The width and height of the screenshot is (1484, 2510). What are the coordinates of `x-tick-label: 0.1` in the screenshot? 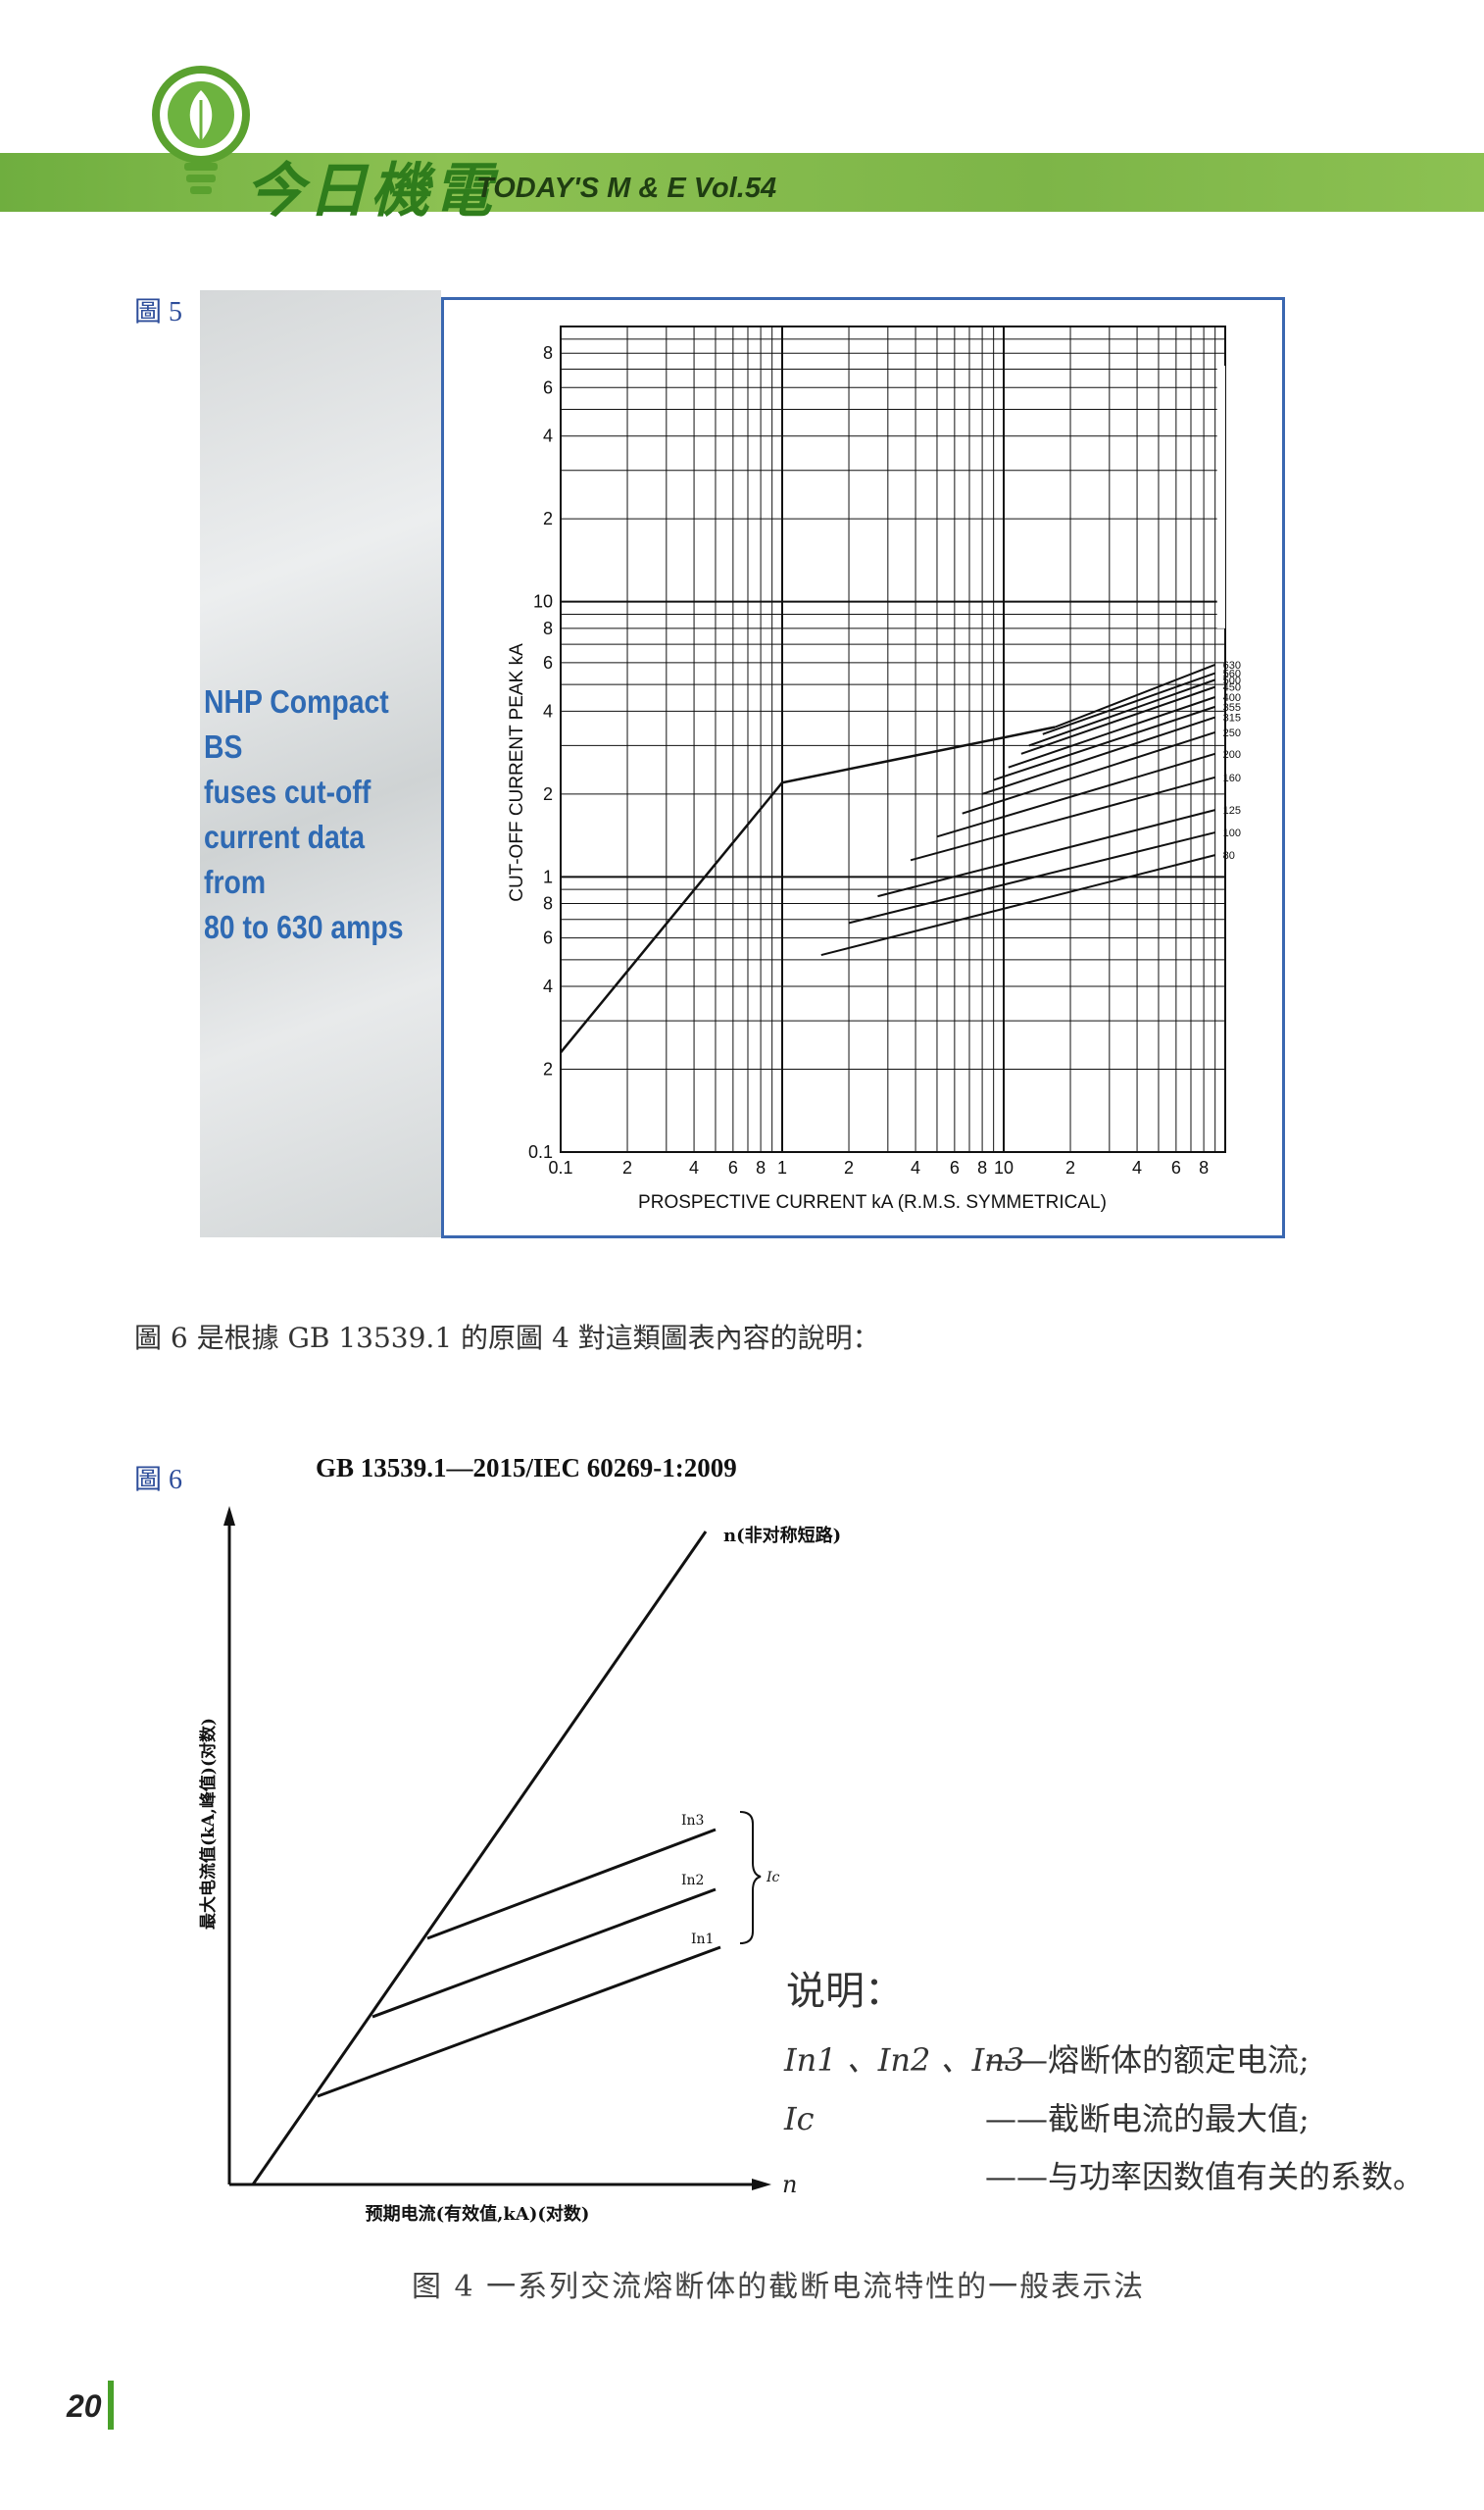 It's located at (560, 1168).